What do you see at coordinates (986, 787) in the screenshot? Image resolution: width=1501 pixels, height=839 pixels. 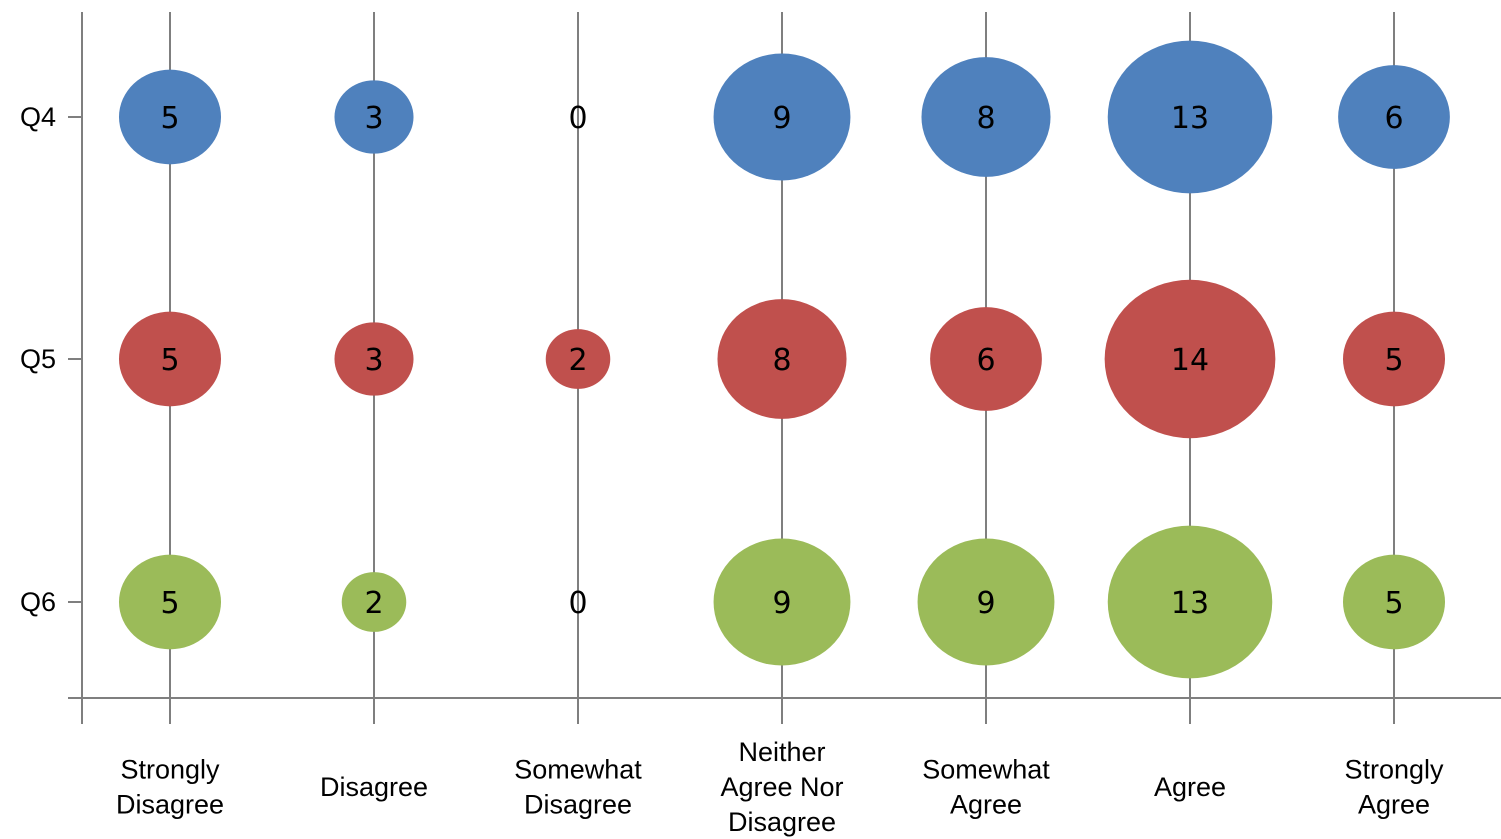 I see `x-tick-label-4: Somewhat Agree` at bounding box center [986, 787].